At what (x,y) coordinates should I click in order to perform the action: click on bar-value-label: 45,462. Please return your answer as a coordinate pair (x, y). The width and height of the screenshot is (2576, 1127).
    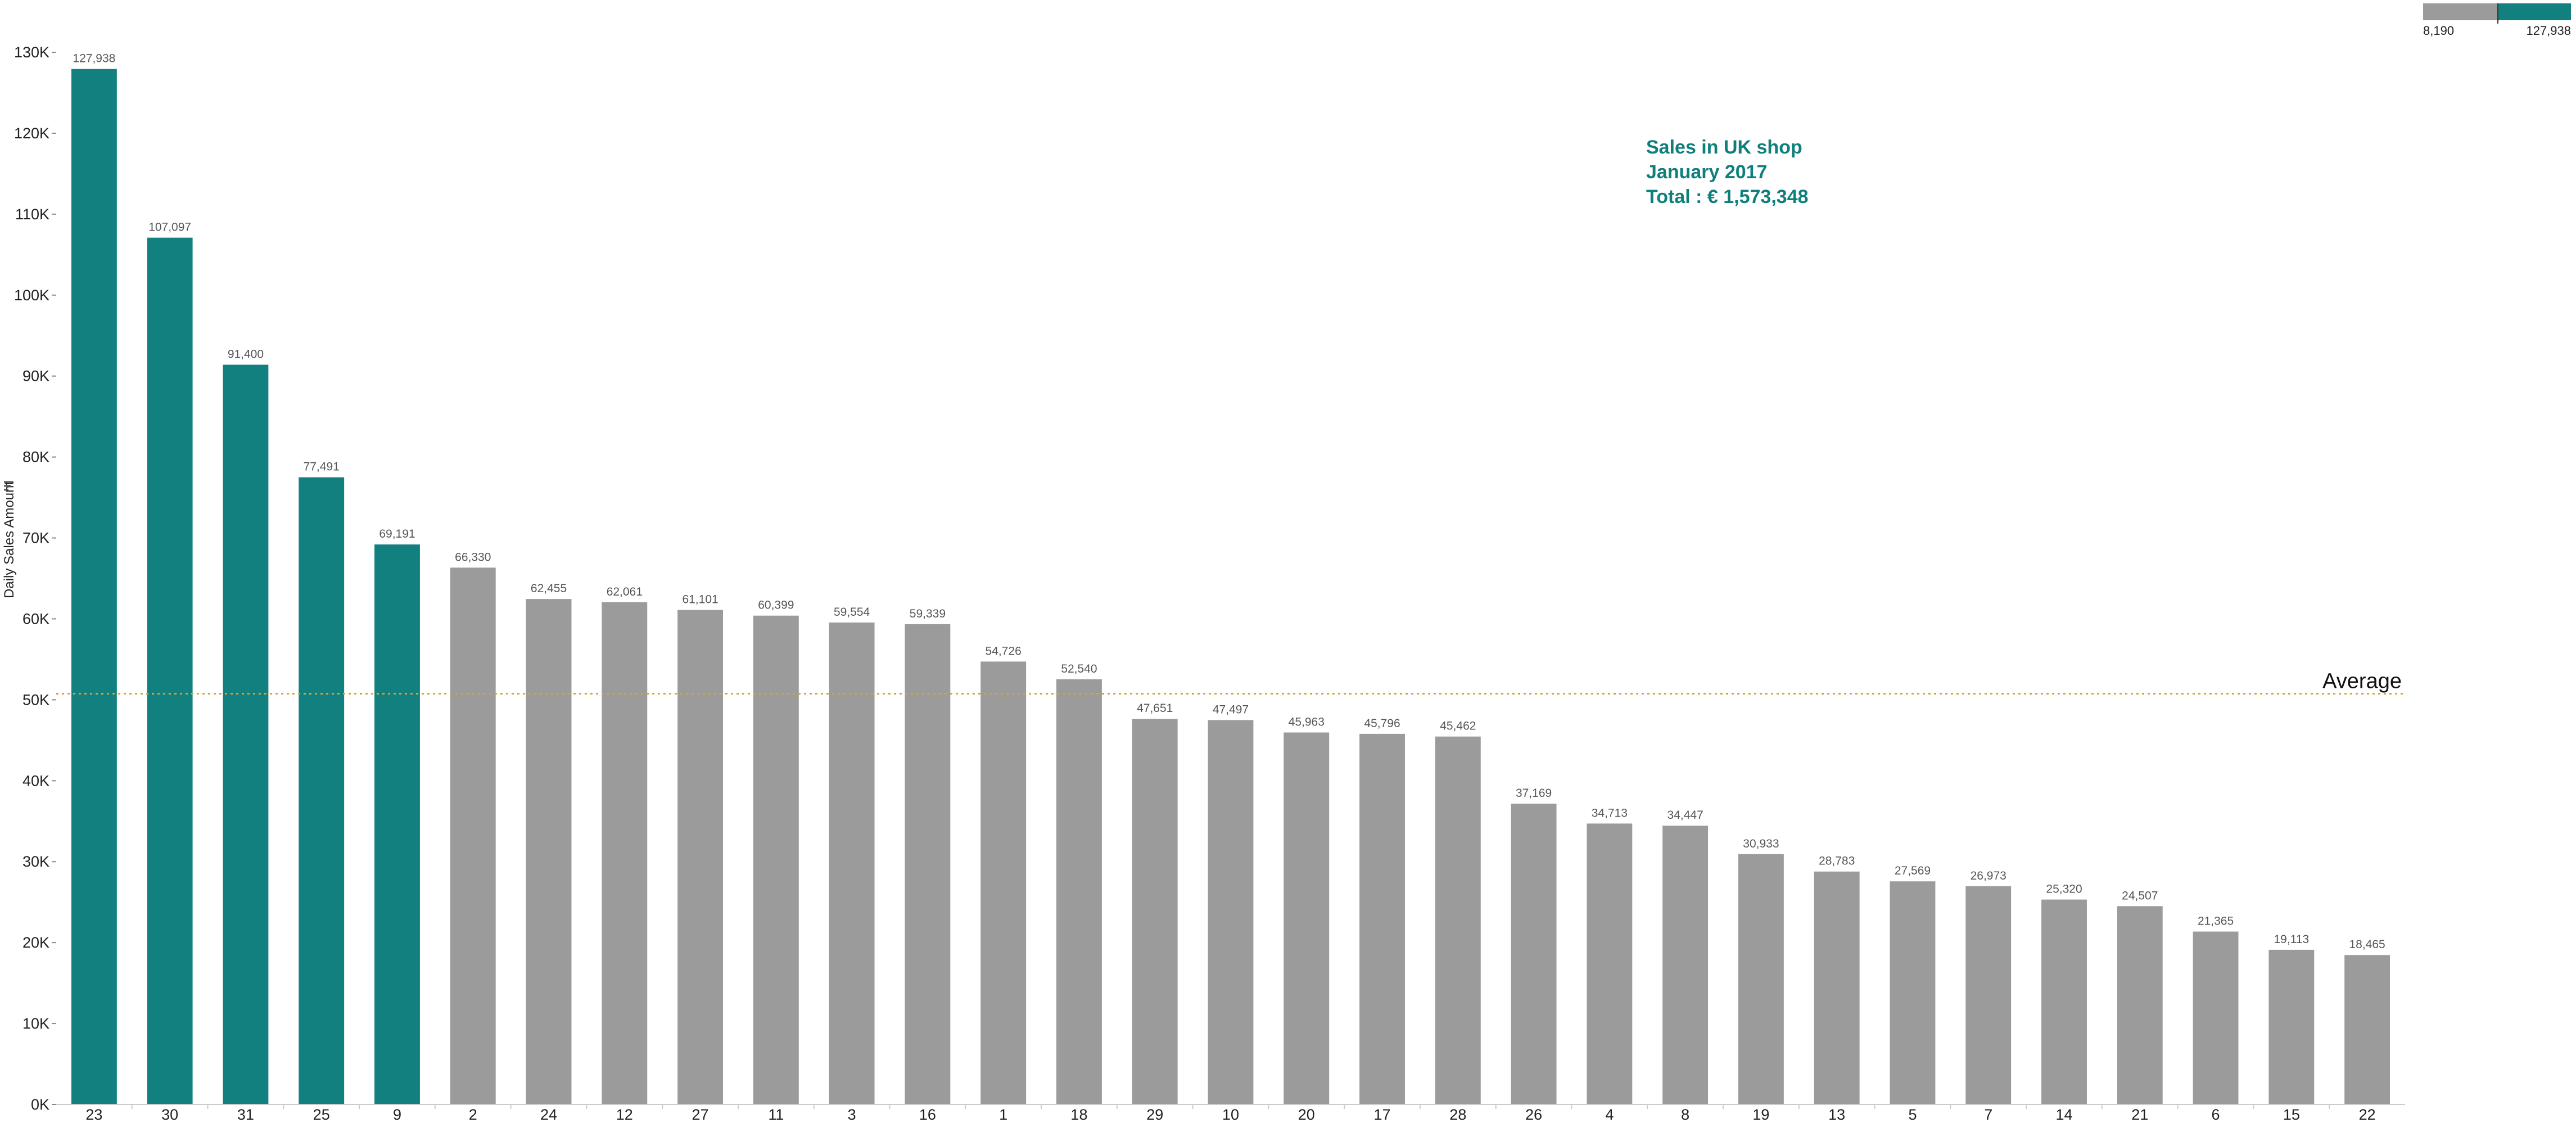
    Looking at the image, I should click on (1458, 726).